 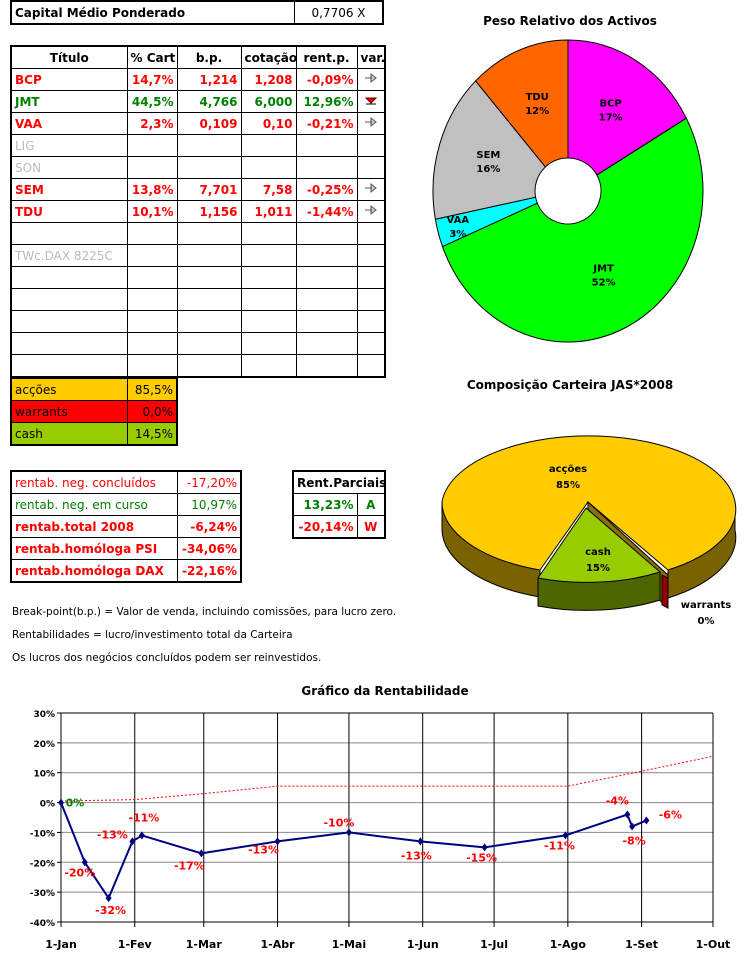 I want to click on pie-slice-tdu, so click(x=521, y=103).